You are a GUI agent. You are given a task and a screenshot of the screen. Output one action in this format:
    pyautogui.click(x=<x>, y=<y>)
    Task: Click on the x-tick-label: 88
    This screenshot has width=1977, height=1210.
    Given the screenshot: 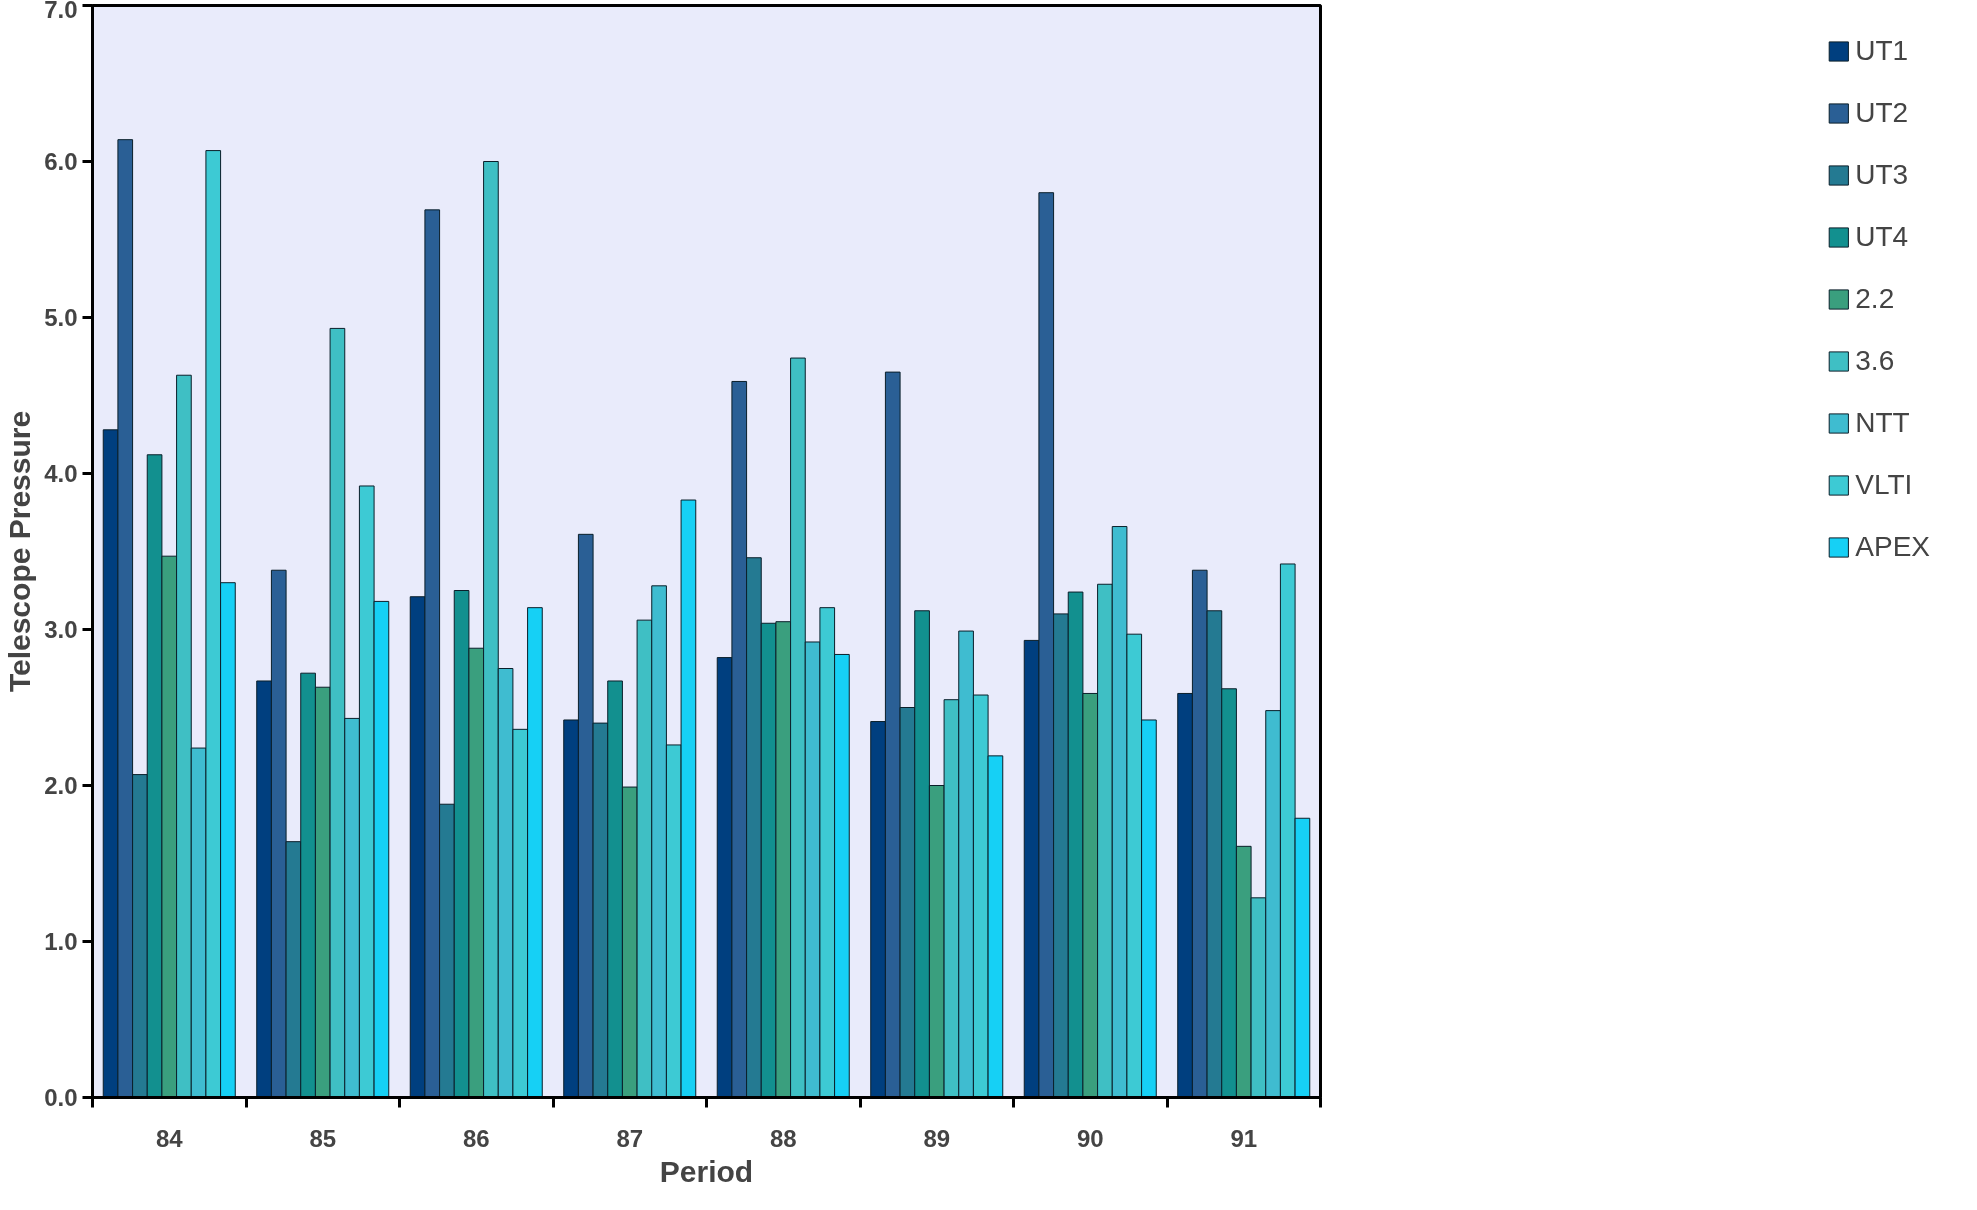 What is the action you would take?
    pyautogui.click(x=783, y=1138)
    